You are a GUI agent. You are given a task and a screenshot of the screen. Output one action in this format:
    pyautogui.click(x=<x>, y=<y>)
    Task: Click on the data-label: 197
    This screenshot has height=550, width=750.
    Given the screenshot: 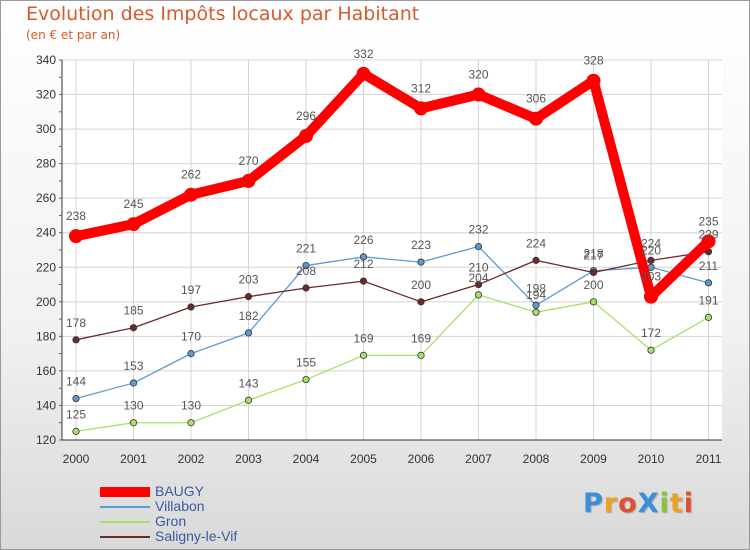 What is the action you would take?
    pyautogui.click(x=191, y=290)
    